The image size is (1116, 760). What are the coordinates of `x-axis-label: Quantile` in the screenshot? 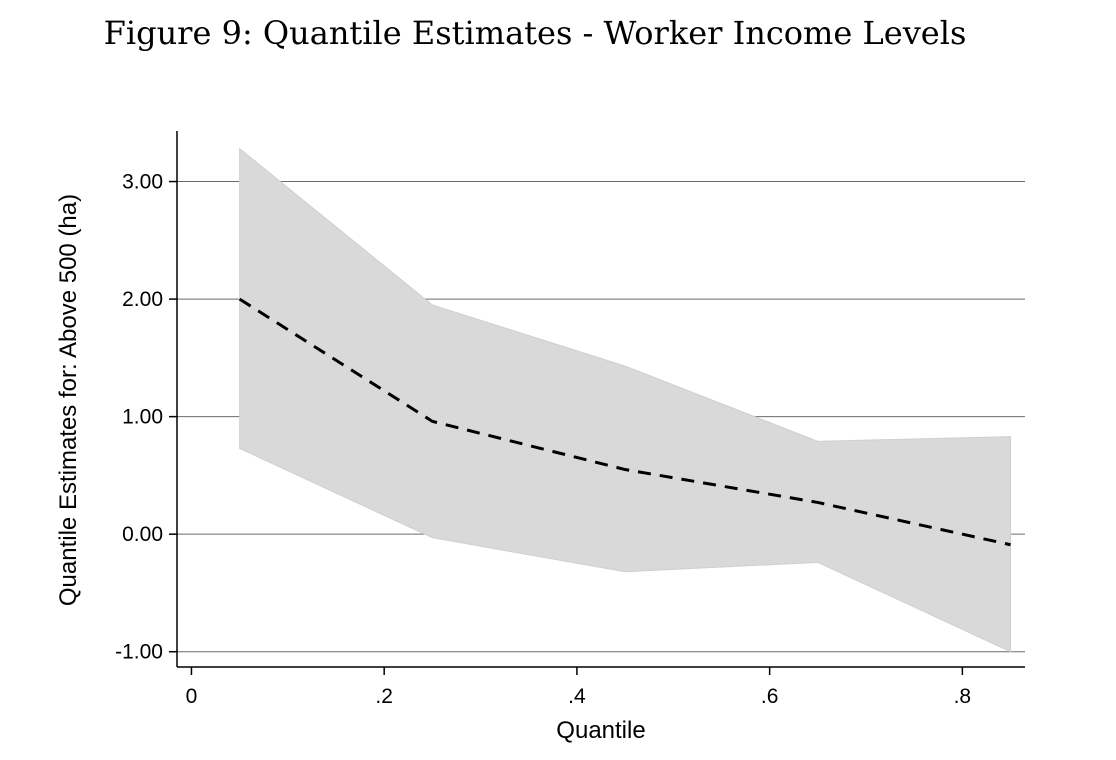 It's located at (600, 730).